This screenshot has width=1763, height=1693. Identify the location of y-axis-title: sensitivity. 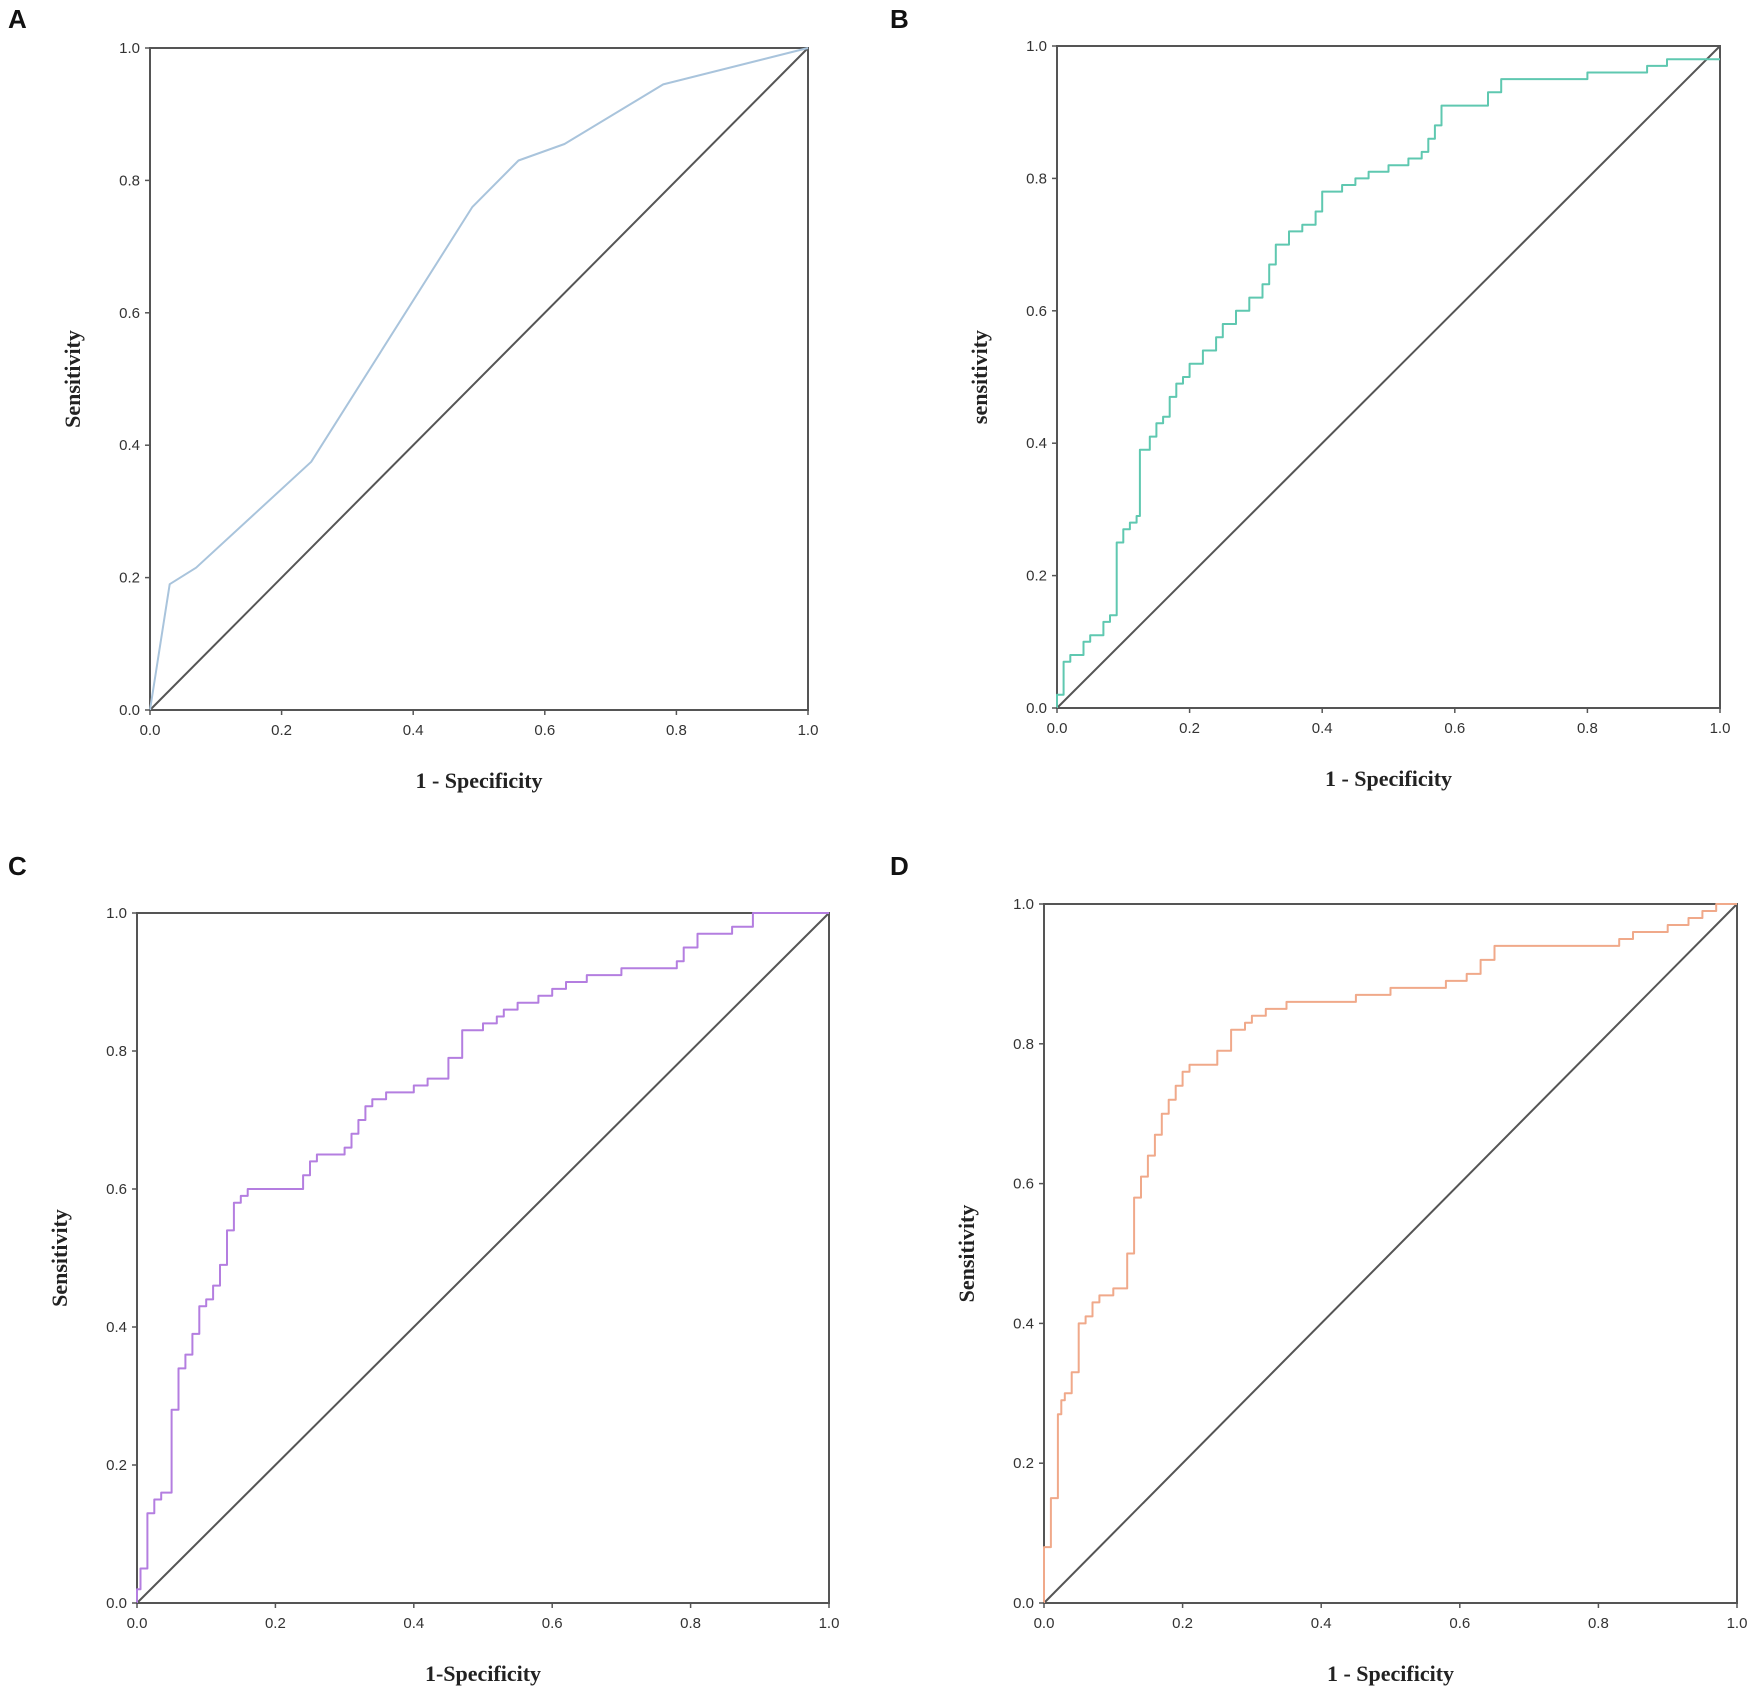
(979, 377).